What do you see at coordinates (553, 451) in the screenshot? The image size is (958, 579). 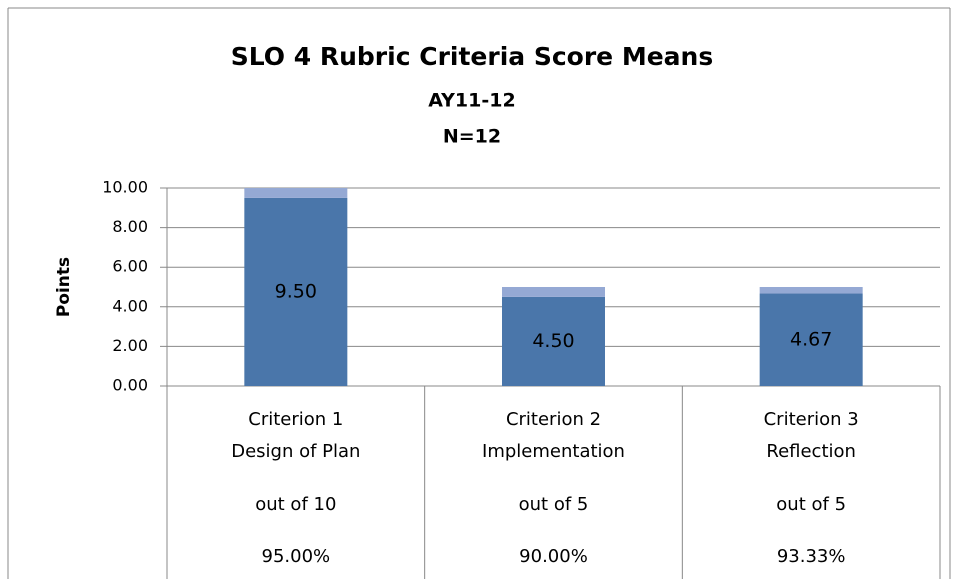 I see `x-tick-label: Implementation` at bounding box center [553, 451].